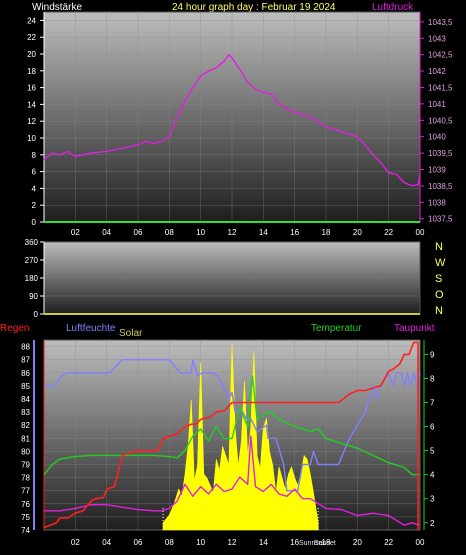 Image resolution: width=466 pixels, height=555 pixels. I want to click on wind-tick-label: 16, so click(31, 88).